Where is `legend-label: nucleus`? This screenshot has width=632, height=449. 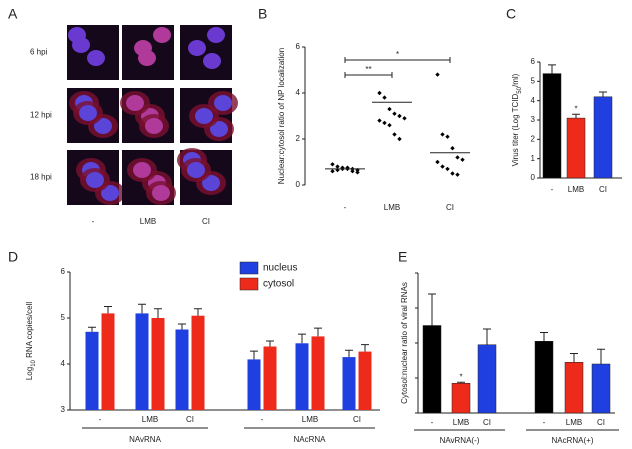
legend-label: nucleus is located at coordinates (280, 268).